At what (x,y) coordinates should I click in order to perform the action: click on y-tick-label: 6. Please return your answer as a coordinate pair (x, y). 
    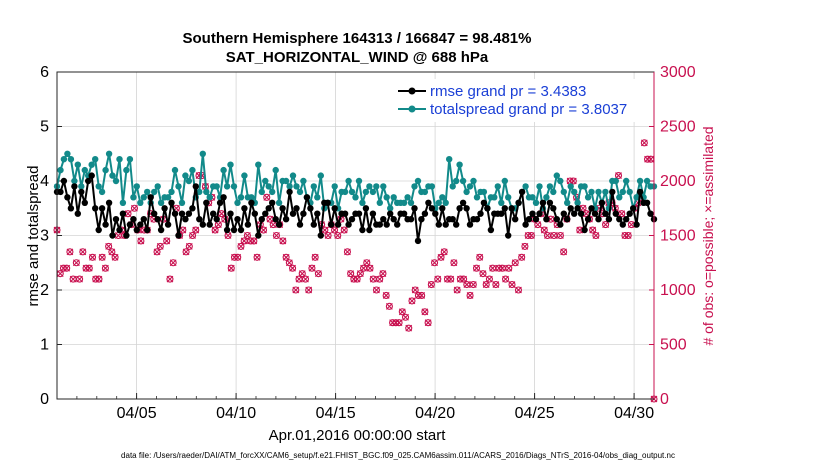
    Looking at the image, I should click on (44, 72).